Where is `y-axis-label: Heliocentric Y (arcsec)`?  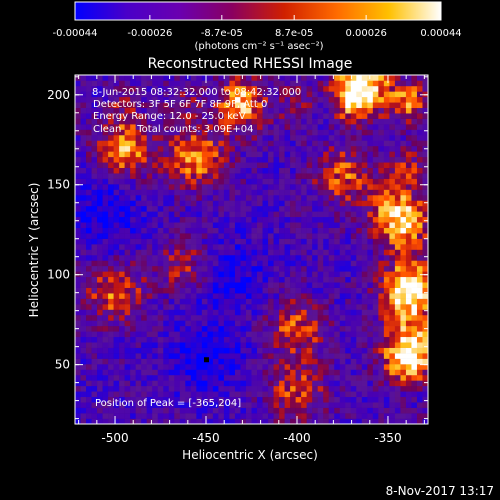 y-axis-label: Heliocentric Y (arcsec) is located at coordinates (34, 250).